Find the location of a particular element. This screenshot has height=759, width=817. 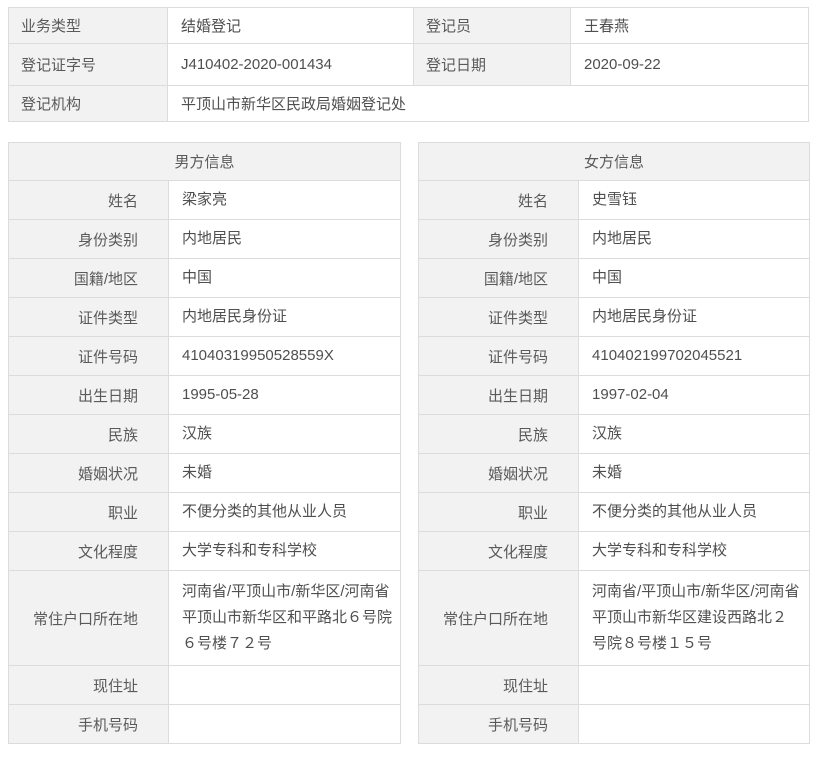

table-row: 女方信息 is located at coordinates (614, 161).